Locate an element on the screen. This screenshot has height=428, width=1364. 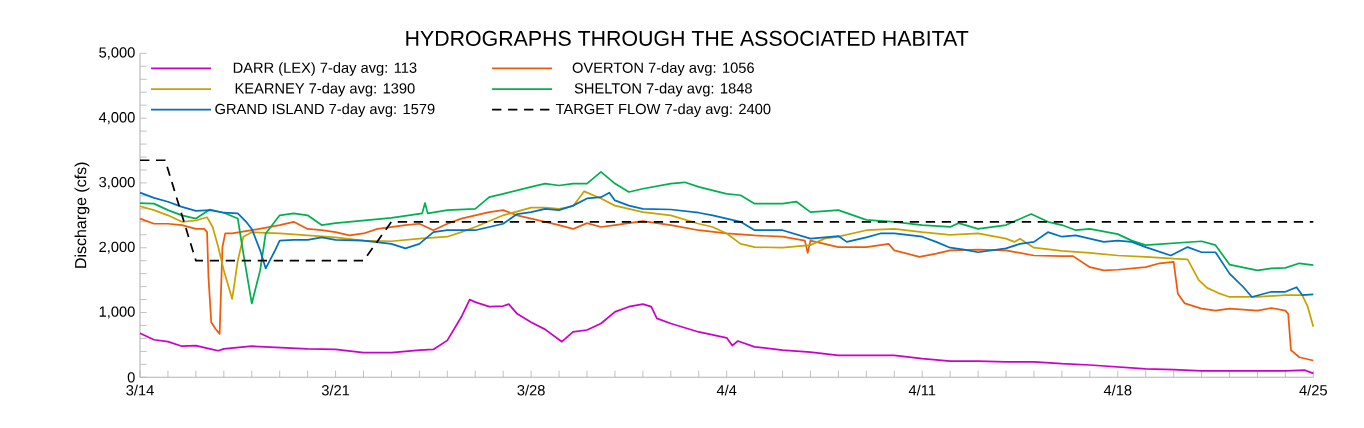
y-tick-label: 3,000 is located at coordinates (117, 182).